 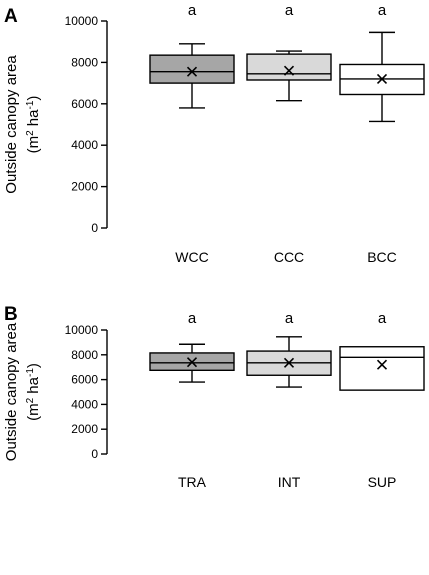 What do you see at coordinates (289, 482) in the screenshot?
I see `category-label: INT` at bounding box center [289, 482].